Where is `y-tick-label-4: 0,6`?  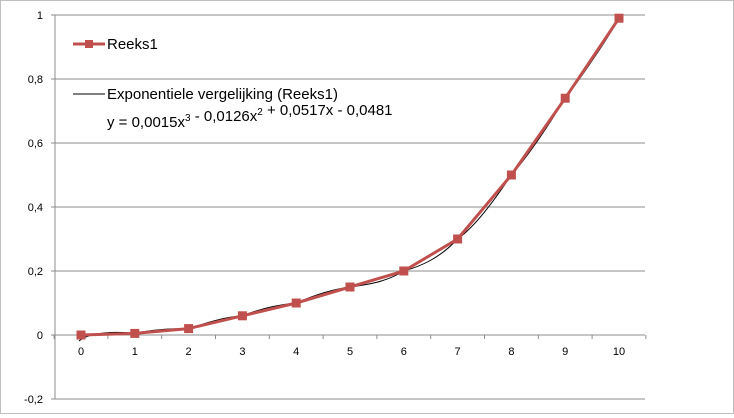
y-tick-label-4: 0,6 is located at coordinates (35, 144).